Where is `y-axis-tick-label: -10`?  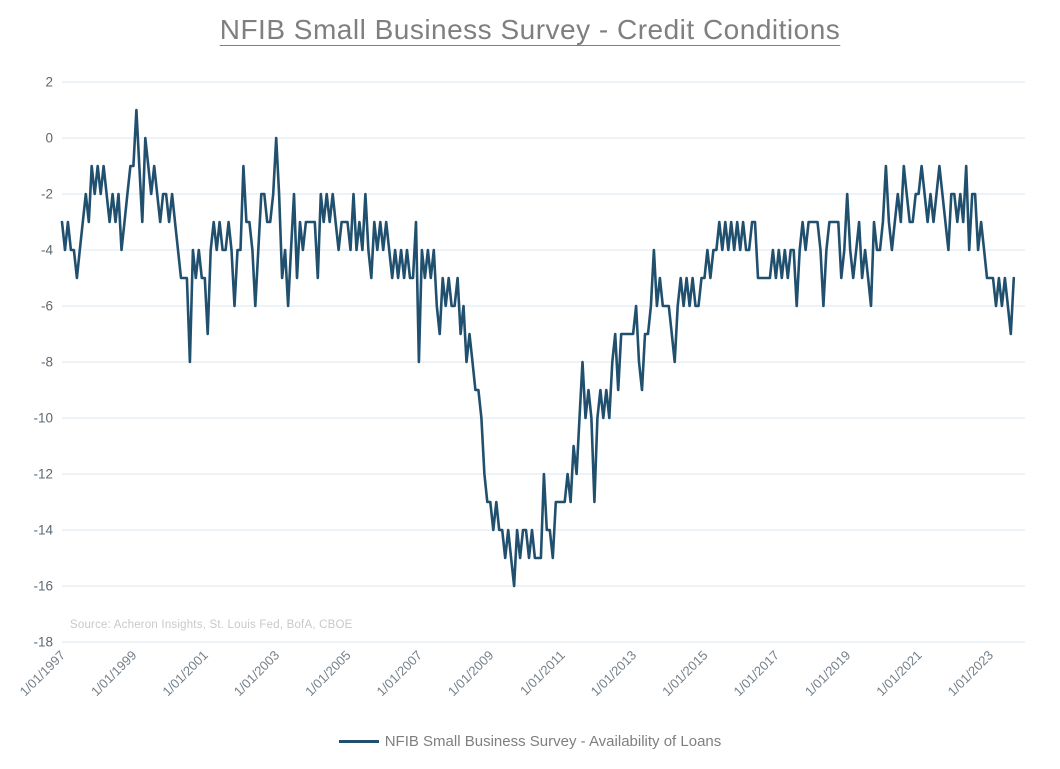 y-axis-tick-label: -10 is located at coordinates (43, 418).